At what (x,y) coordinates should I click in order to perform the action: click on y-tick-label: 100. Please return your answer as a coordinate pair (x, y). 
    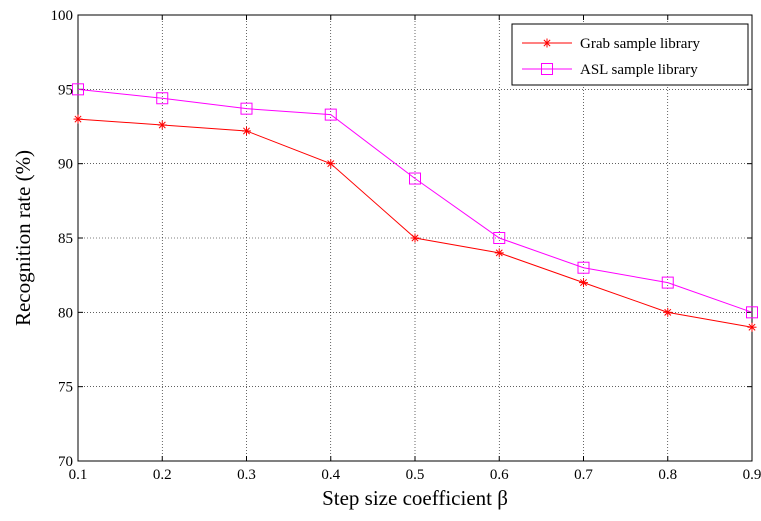
    Looking at the image, I should click on (62, 16).